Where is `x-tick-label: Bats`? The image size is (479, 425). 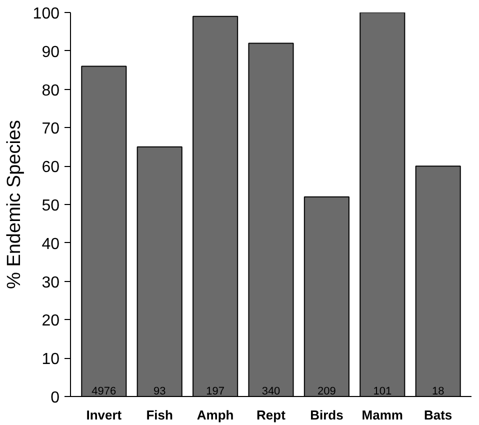 x-tick-label: Bats is located at coordinates (438, 415).